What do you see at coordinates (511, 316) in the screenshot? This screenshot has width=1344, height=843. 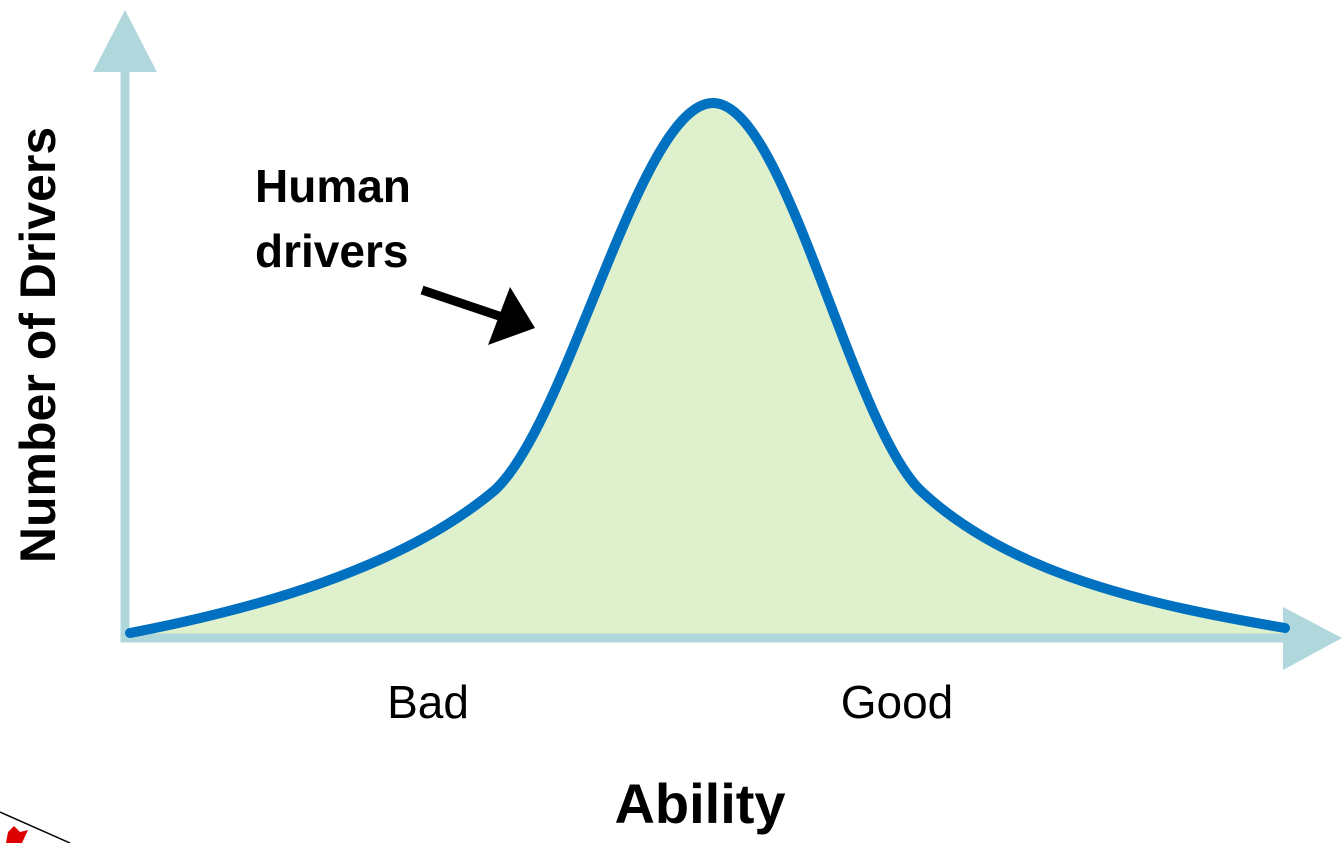 I see `annotation-arrowhead` at bounding box center [511, 316].